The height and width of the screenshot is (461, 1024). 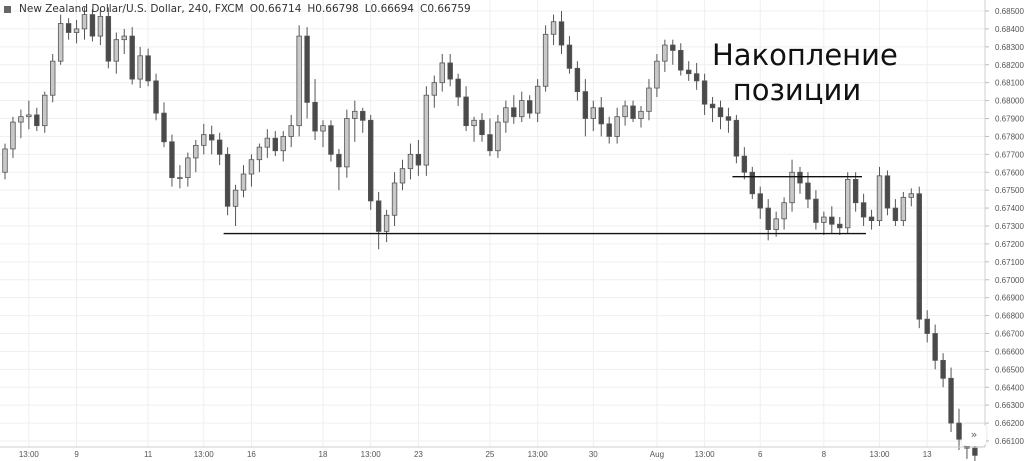 I want to click on go-to-realtime-button: », so click(x=974, y=435).